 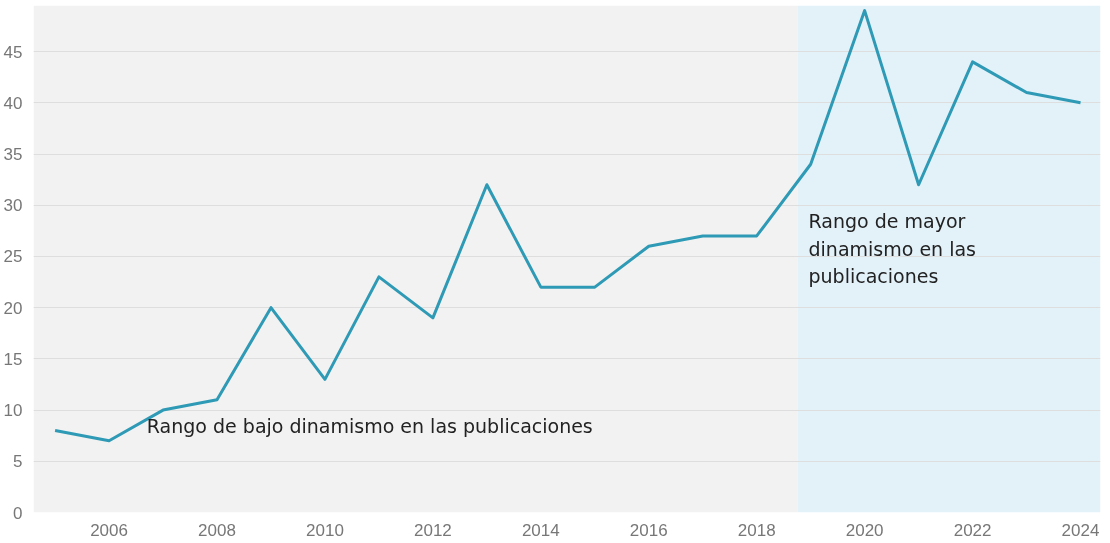 What do you see at coordinates (13, 411) in the screenshot?
I see `y-tick-label: 10` at bounding box center [13, 411].